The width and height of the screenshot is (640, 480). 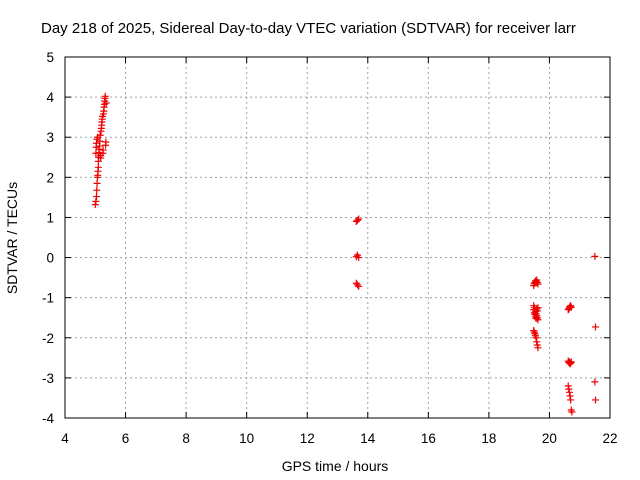 What do you see at coordinates (50, 258) in the screenshot?
I see `y-tick-label: 0` at bounding box center [50, 258].